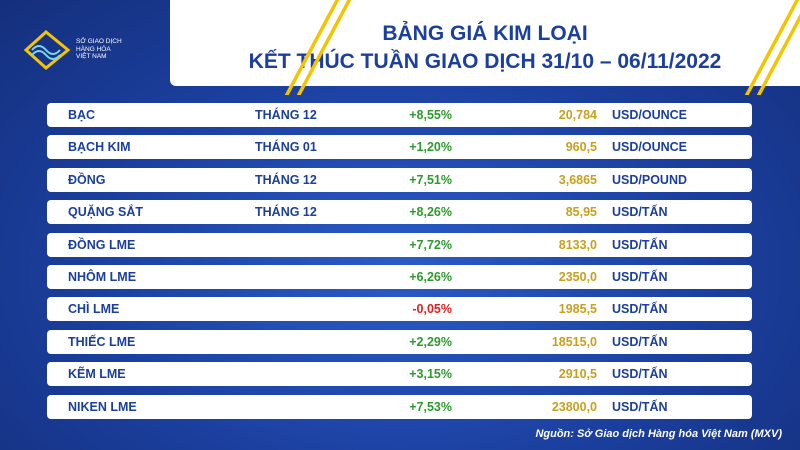  Describe the element at coordinates (399, 374) in the screenshot. I see `table-row: KẼM LME +3,15% 2910,5 USD/TẤN` at that location.